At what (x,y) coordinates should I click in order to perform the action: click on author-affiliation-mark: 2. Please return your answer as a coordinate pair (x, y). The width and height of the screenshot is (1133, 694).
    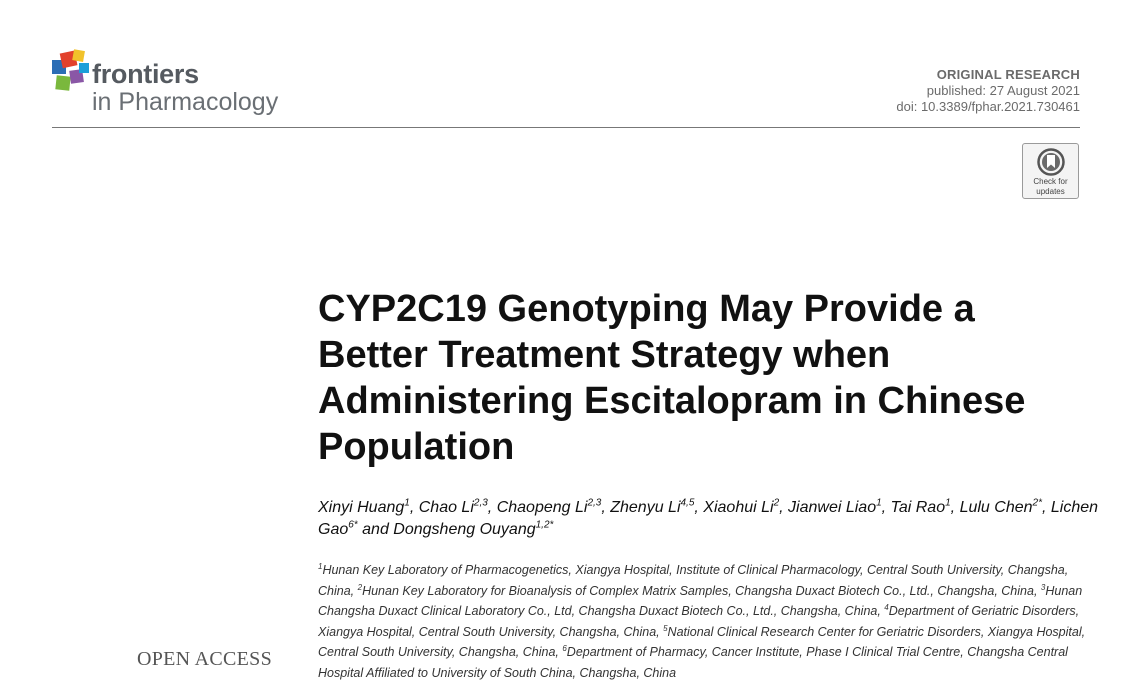
    Looking at the image, I should click on (776, 503).